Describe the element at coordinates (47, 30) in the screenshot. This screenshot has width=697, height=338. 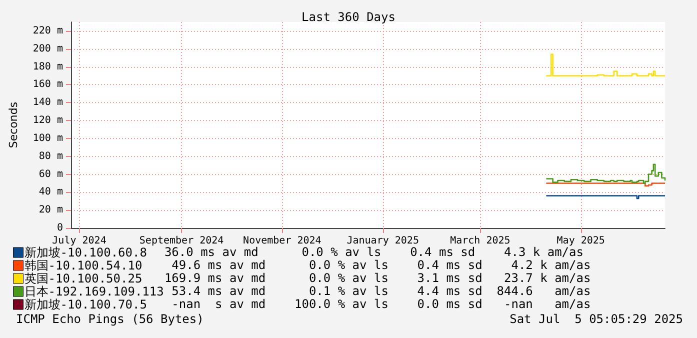
I see `y-tick-label: 220 m` at that location.